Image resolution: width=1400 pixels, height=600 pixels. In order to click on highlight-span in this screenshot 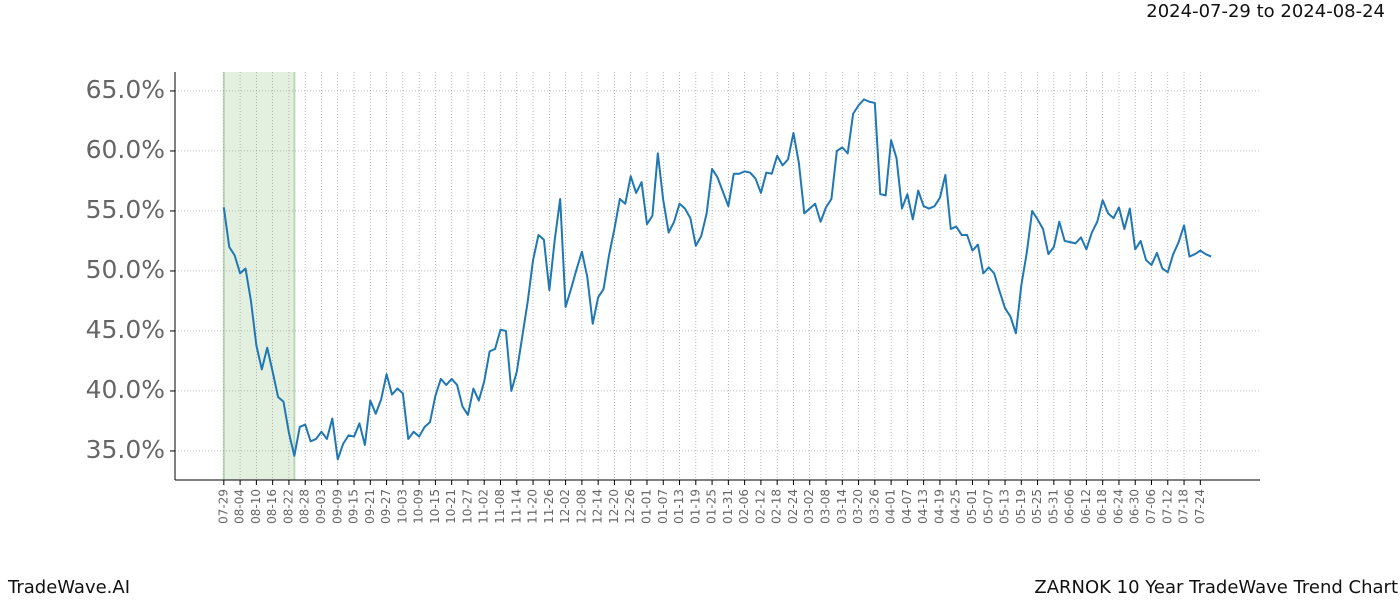, I will do `click(259, 276)`.